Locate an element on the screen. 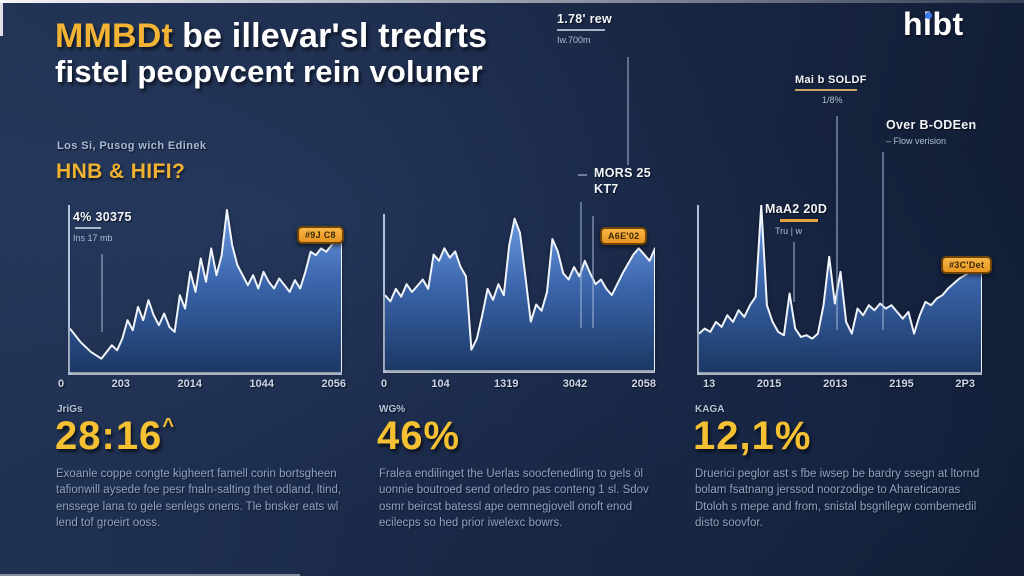 The height and width of the screenshot is (576, 1024). x-tick-label: 203 is located at coordinates (120, 384).